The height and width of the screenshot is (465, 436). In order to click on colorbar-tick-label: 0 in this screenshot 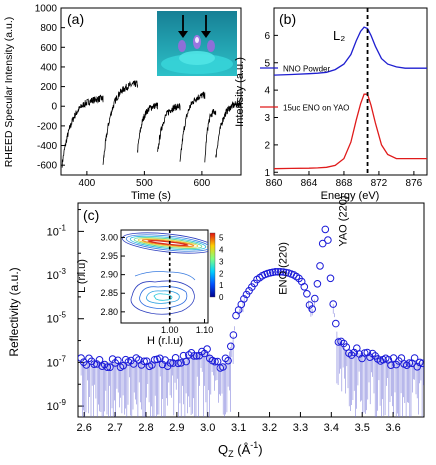, I will do `click(221, 297)`.